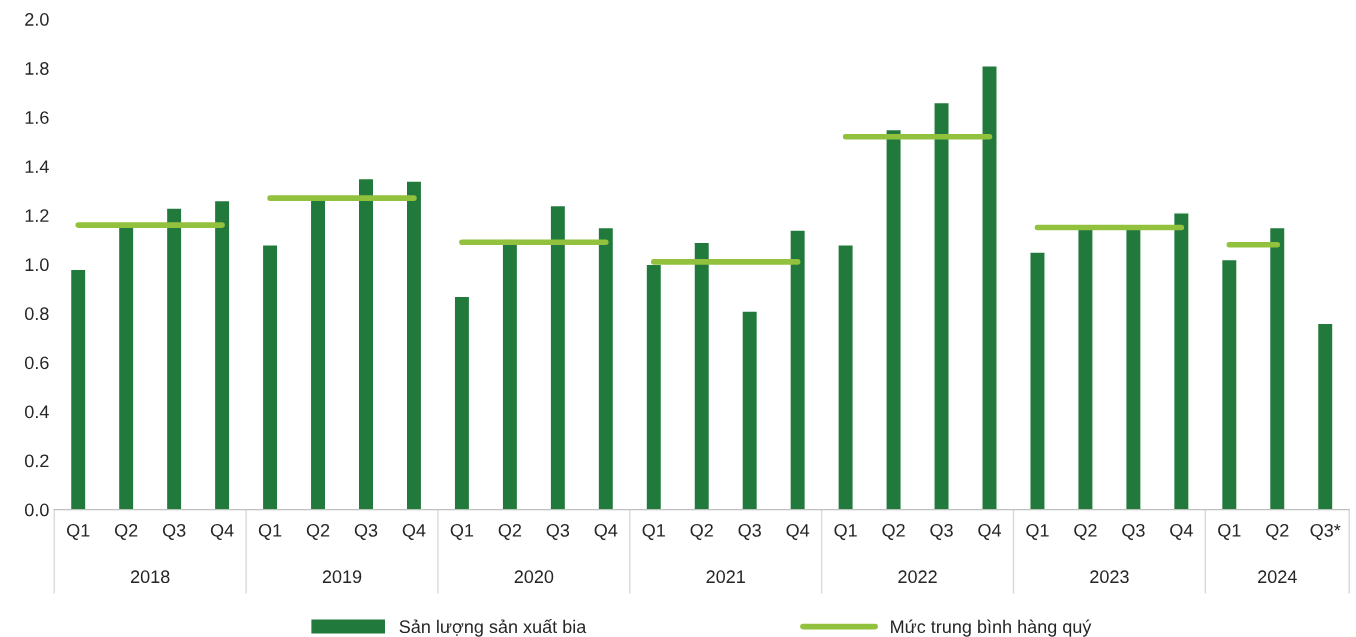 Image resolution: width=1356 pixels, height=637 pixels. I want to click on y-tick-label: 0.0, so click(36, 510).